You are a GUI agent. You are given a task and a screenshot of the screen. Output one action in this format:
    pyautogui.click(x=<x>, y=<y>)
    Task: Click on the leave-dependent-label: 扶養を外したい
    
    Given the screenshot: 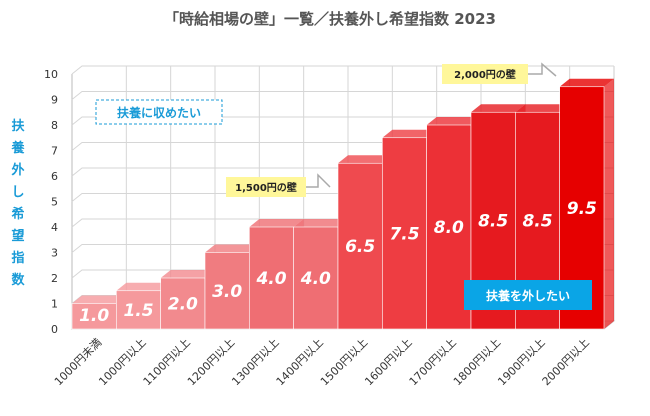 What is the action you would take?
    pyautogui.click(x=528, y=295)
    